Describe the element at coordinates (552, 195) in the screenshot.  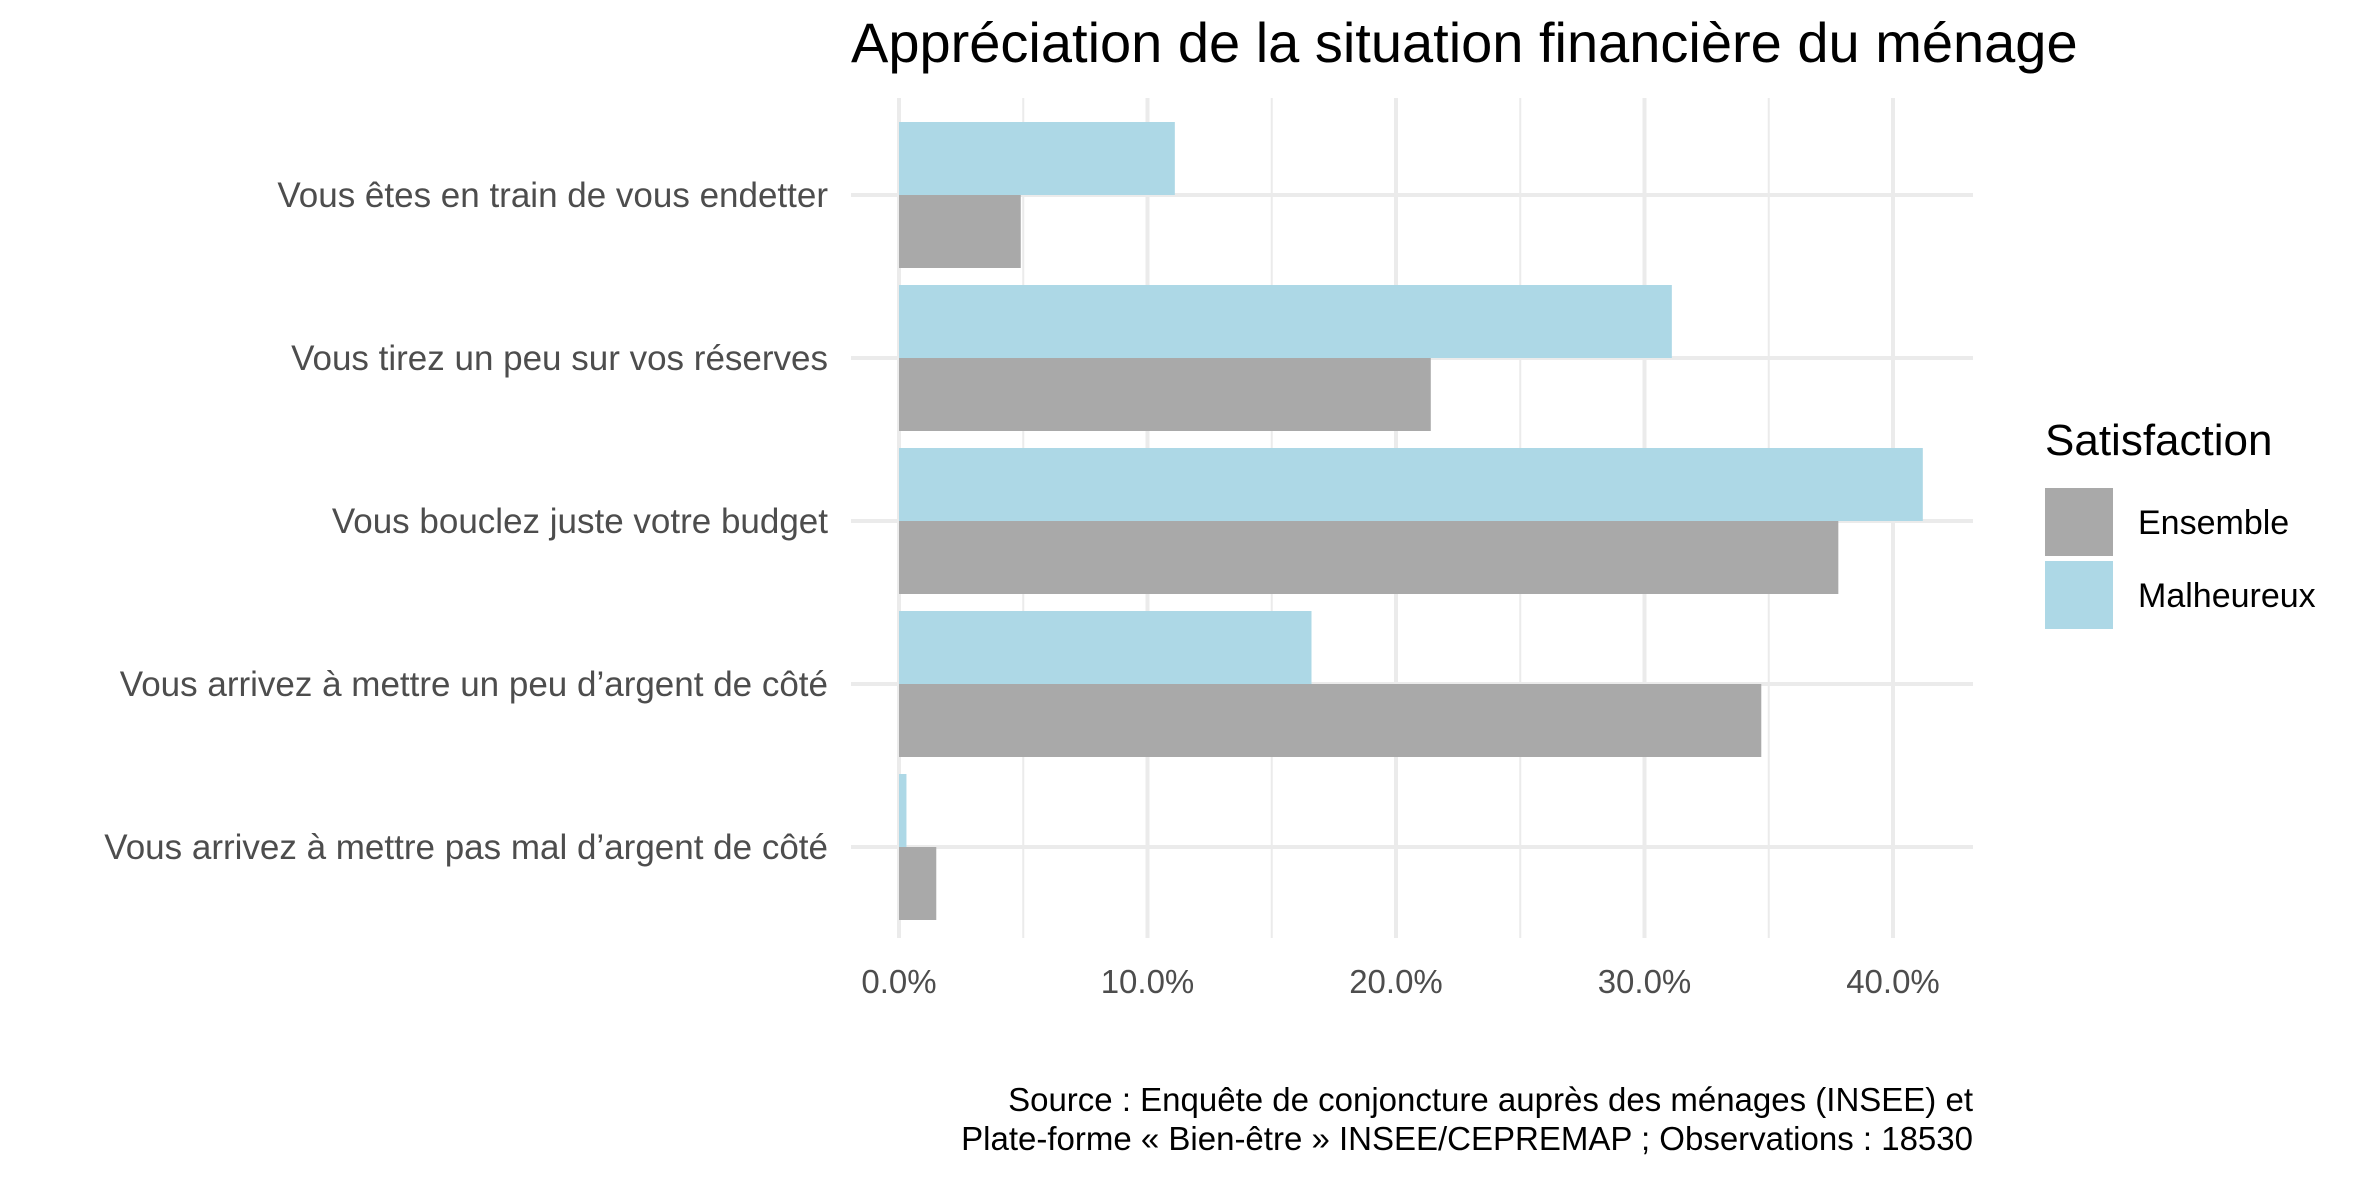
I see `category-label: Vous êtes en train de vous endetter` at that location.